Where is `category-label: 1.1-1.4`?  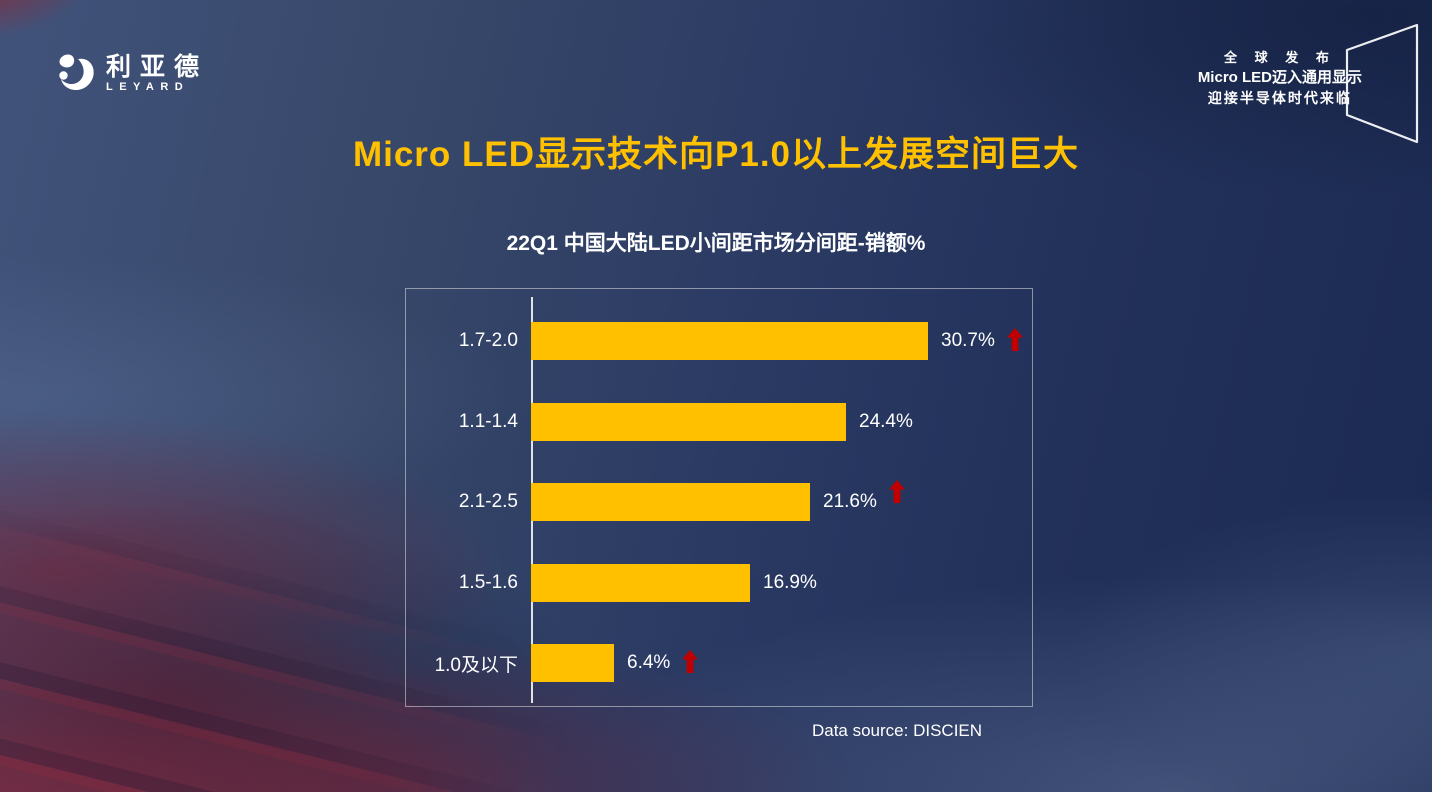 category-label: 1.1-1.4 is located at coordinates (488, 421).